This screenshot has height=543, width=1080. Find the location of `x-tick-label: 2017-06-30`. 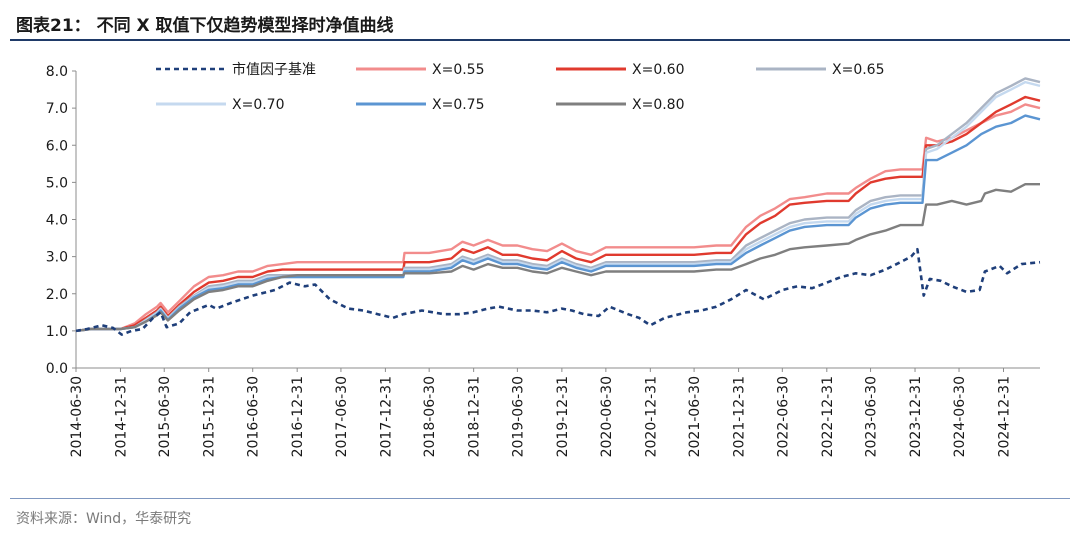

x-tick-label: 2017-06-30 is located at coordinates (342, 416).